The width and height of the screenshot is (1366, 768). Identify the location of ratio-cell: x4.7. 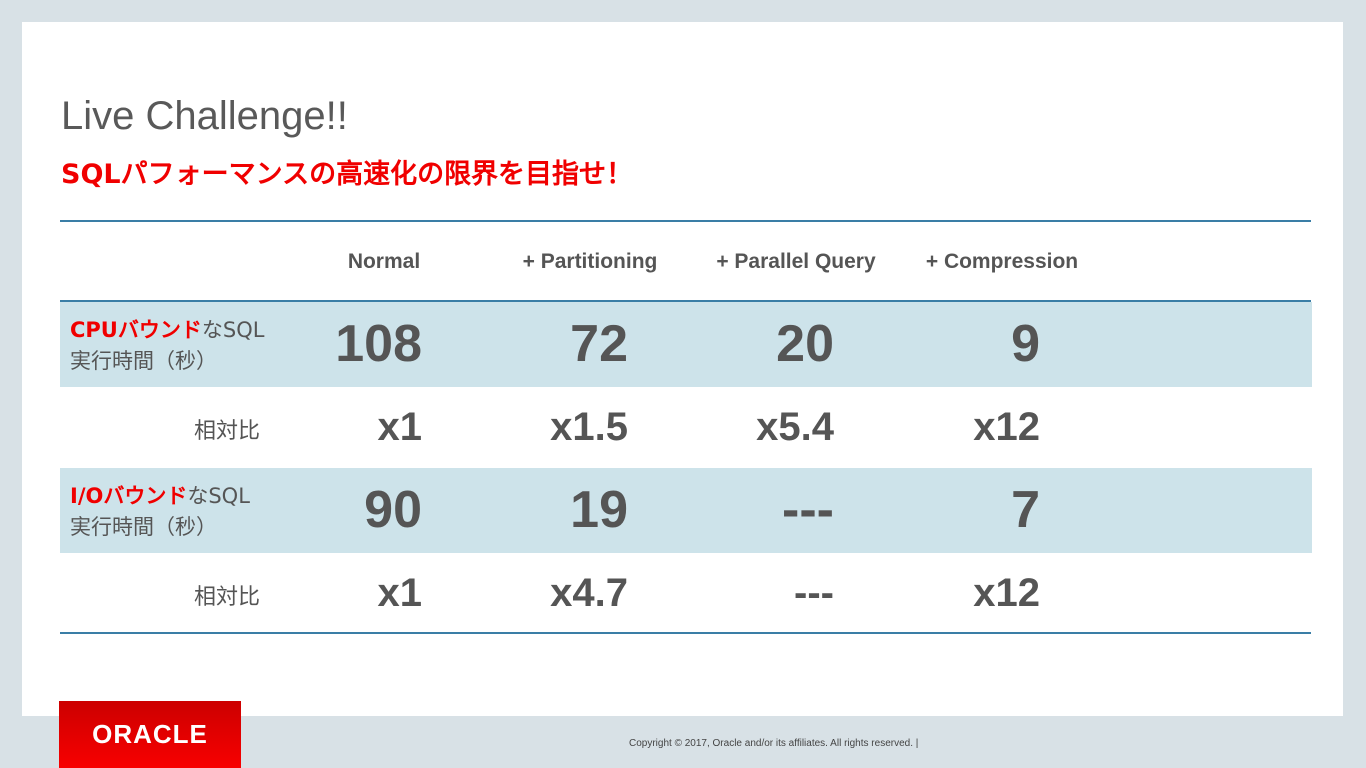
(589, 593).